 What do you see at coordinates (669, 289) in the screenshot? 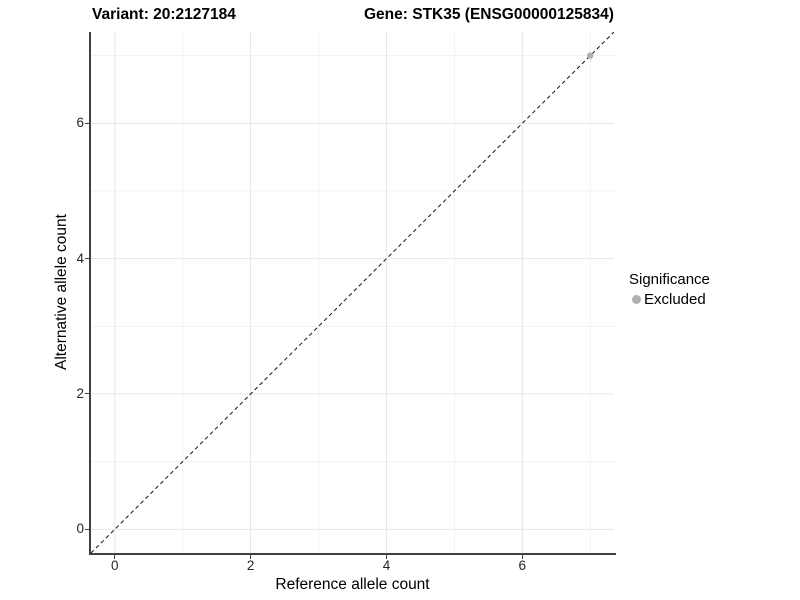
I see `legend: Significance Excluded` at bounding box center [669, 289].